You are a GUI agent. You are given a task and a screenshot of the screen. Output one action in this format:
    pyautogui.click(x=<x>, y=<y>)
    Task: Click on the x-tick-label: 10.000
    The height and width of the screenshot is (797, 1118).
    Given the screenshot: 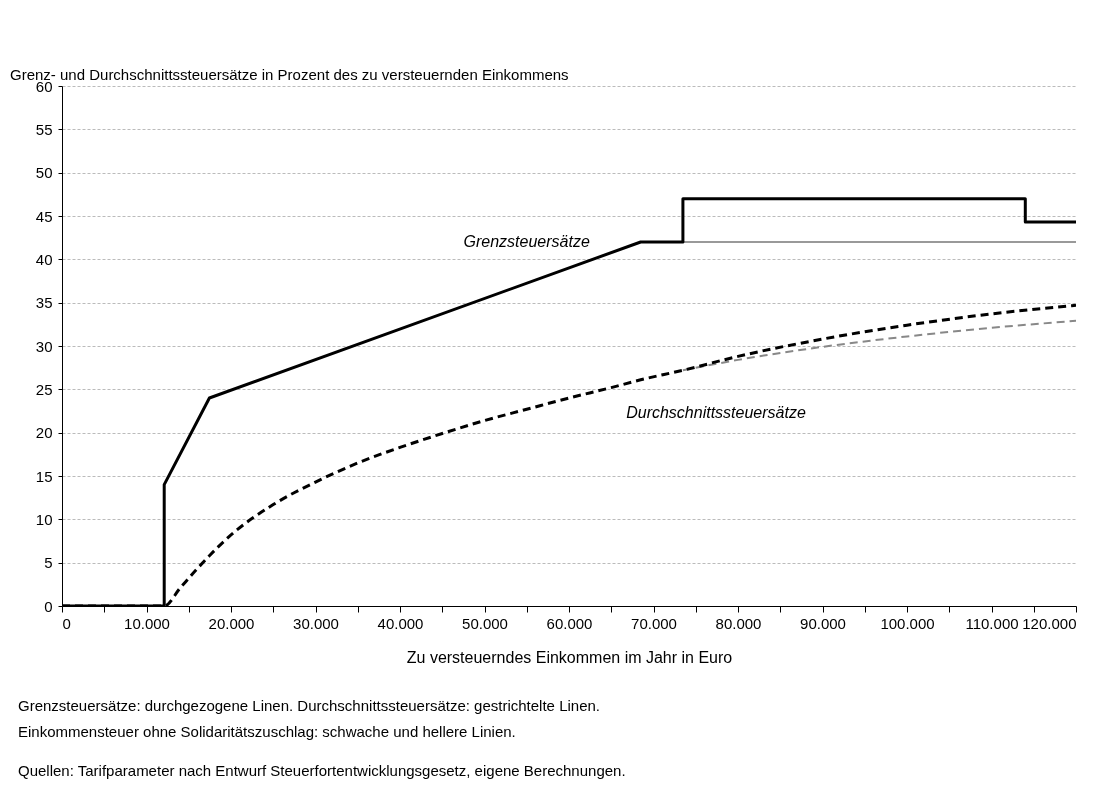 What is the action you would take?
    pyautogui.click(x=147, y=623)
    